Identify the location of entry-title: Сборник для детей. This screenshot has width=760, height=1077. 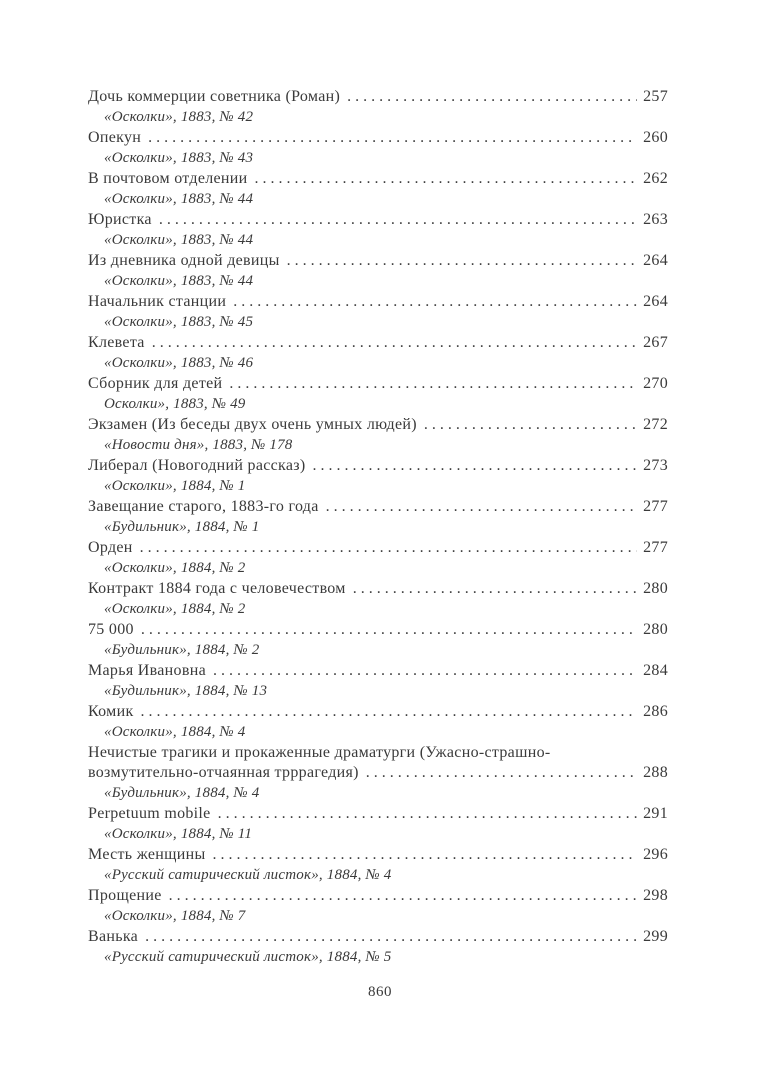
(155, 383).